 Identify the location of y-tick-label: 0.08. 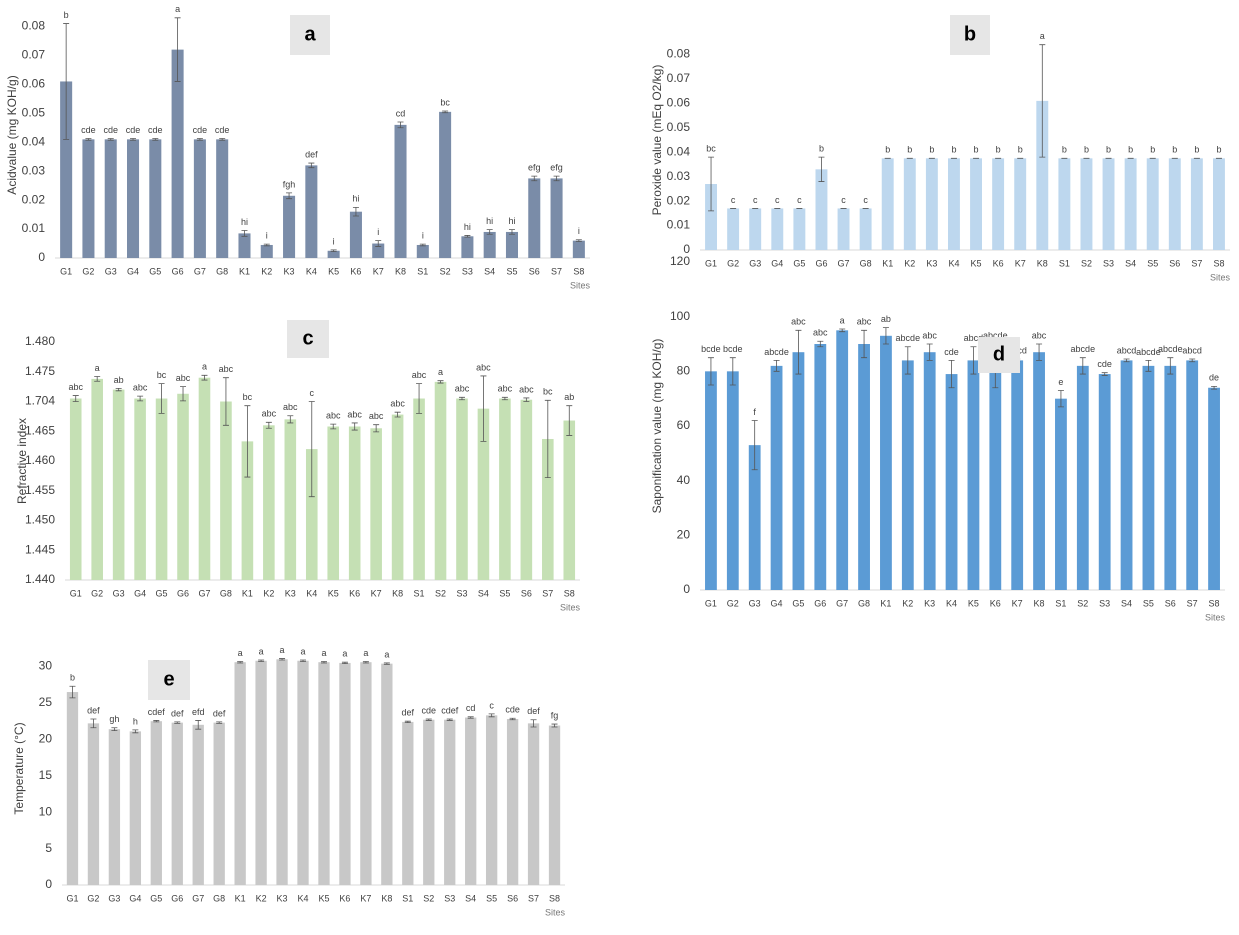
(34, 26).